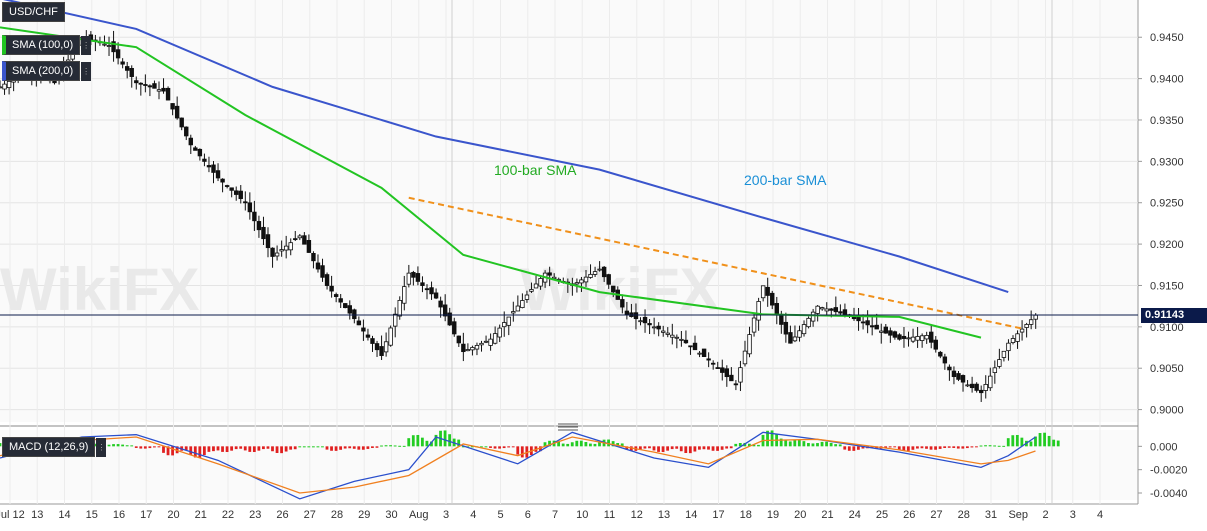 This screenshot has height=531, width=1207. I want to click on macd-tick-label: -0.0020, so click(1168, 471).